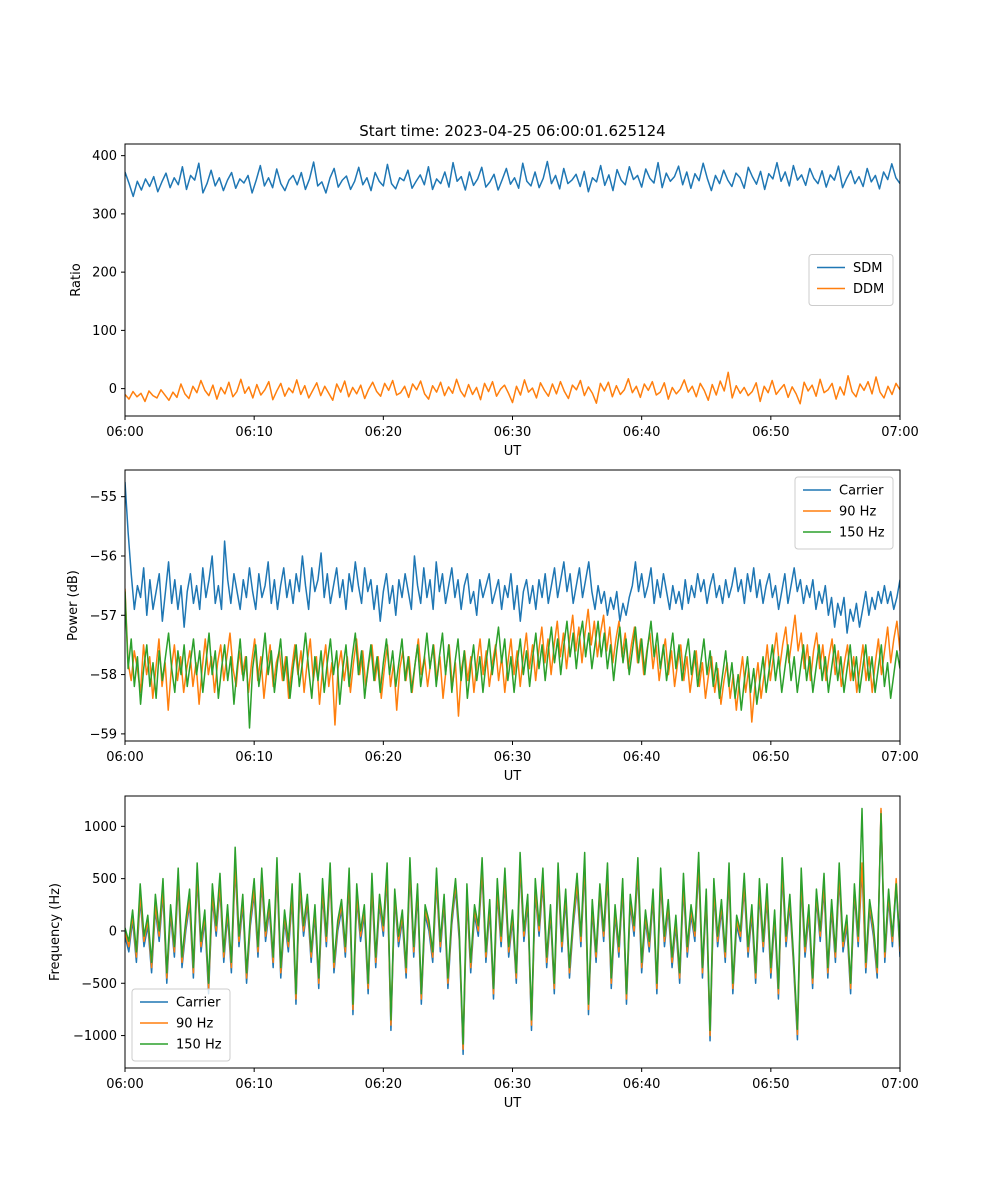 This screenshot has width=1000, height=1200. Describe the element at coordinates (103, 556) in the screenshot. I see `y-tick-label: −56` at that location.